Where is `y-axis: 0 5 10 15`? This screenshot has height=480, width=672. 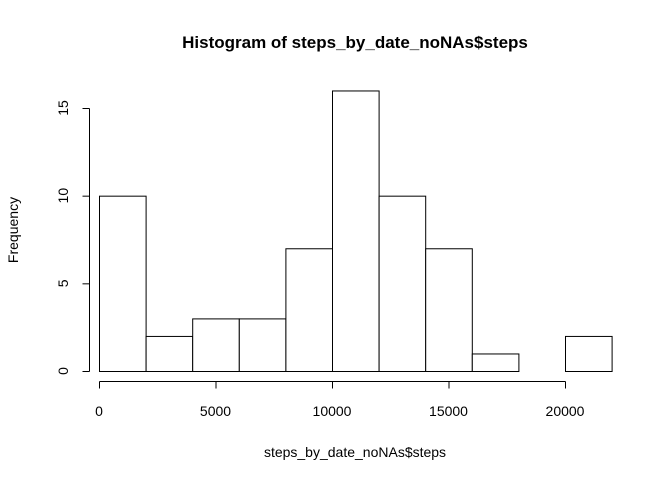
y-axis: 0 5 10 15 is located at coordinates (72, 237).